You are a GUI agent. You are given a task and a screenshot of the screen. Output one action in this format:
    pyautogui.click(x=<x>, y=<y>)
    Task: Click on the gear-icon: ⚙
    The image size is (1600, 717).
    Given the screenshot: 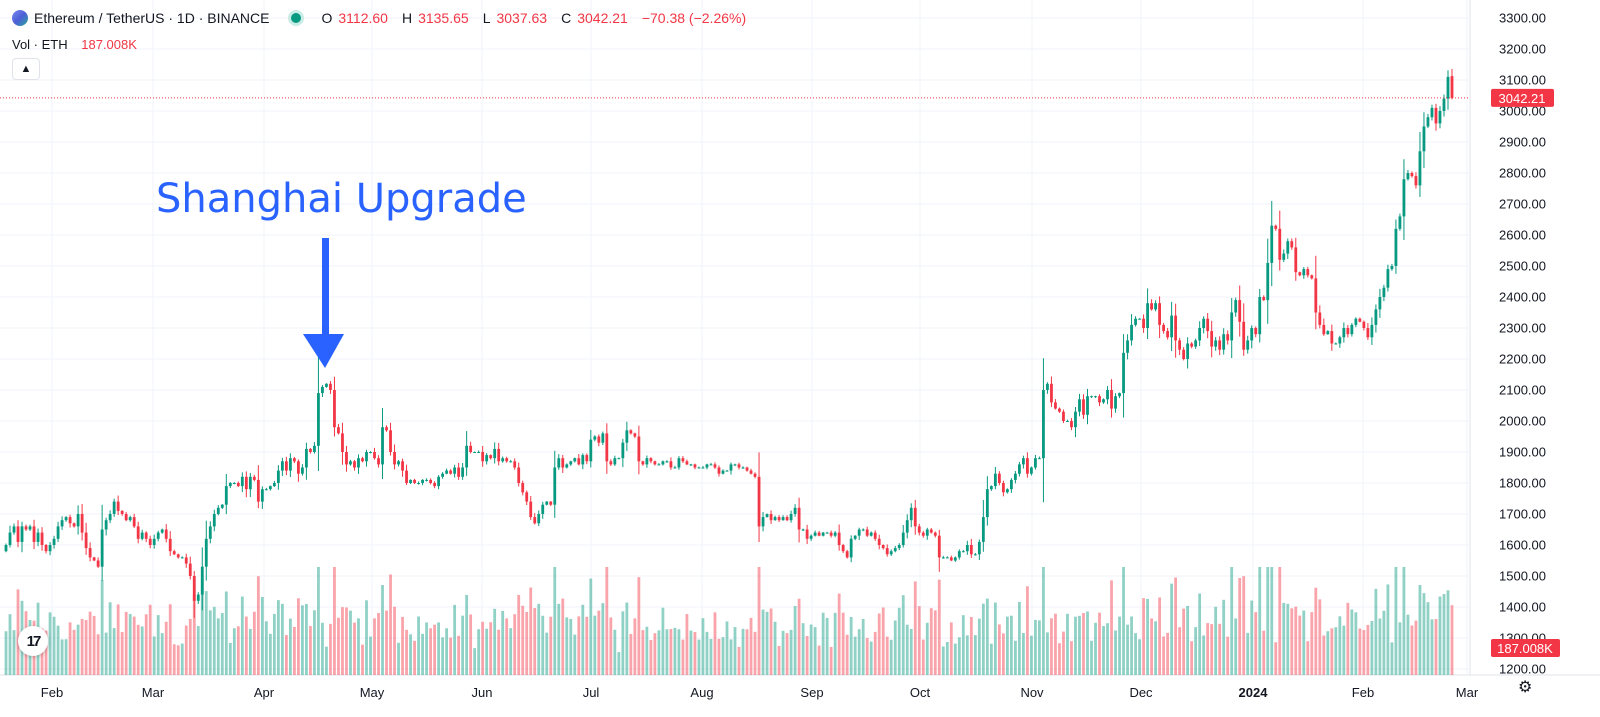 What is the action you would take?
    pyautogui.click(x=1525, y=687)
    